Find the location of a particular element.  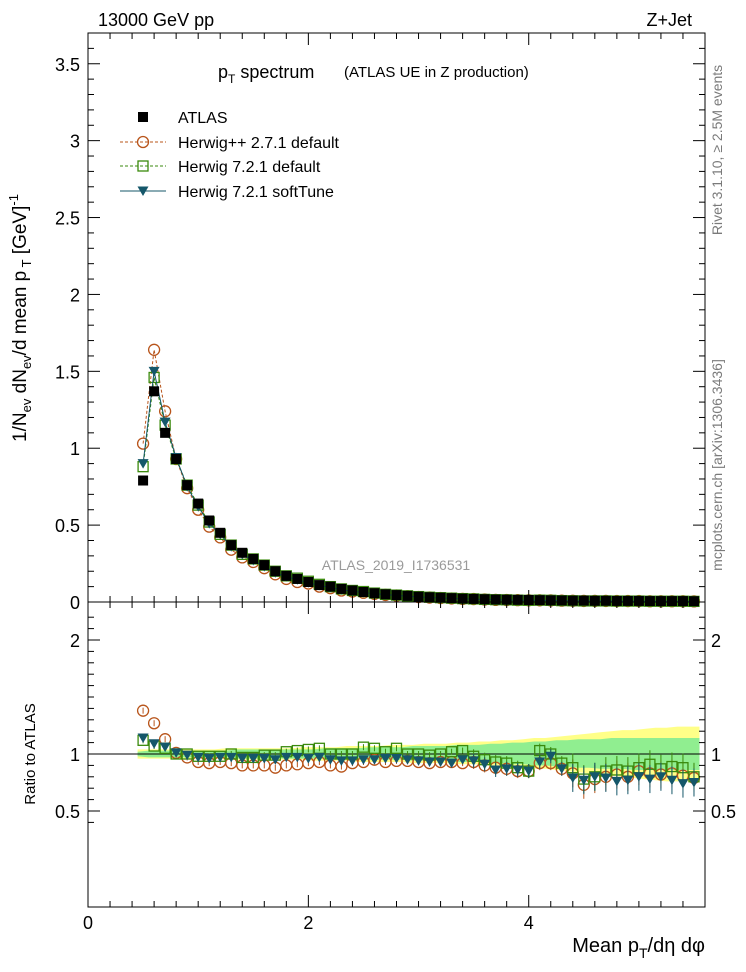

ratio-y-tick-label: 2 is located at coordinates (75, 641).